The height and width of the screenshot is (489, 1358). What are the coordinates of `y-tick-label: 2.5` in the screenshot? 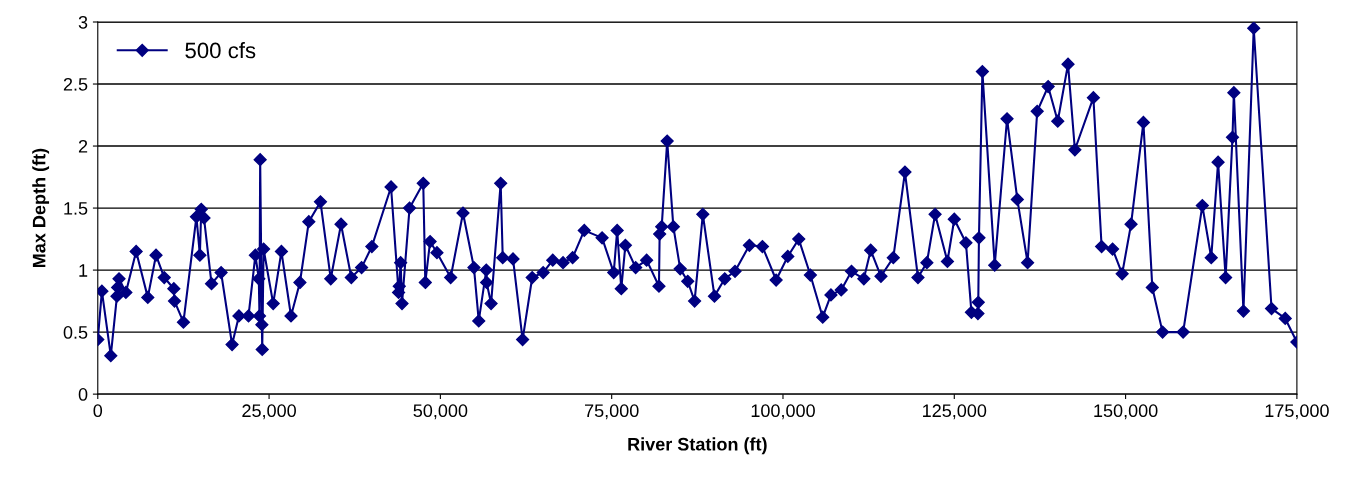 It's located at (75, 84).